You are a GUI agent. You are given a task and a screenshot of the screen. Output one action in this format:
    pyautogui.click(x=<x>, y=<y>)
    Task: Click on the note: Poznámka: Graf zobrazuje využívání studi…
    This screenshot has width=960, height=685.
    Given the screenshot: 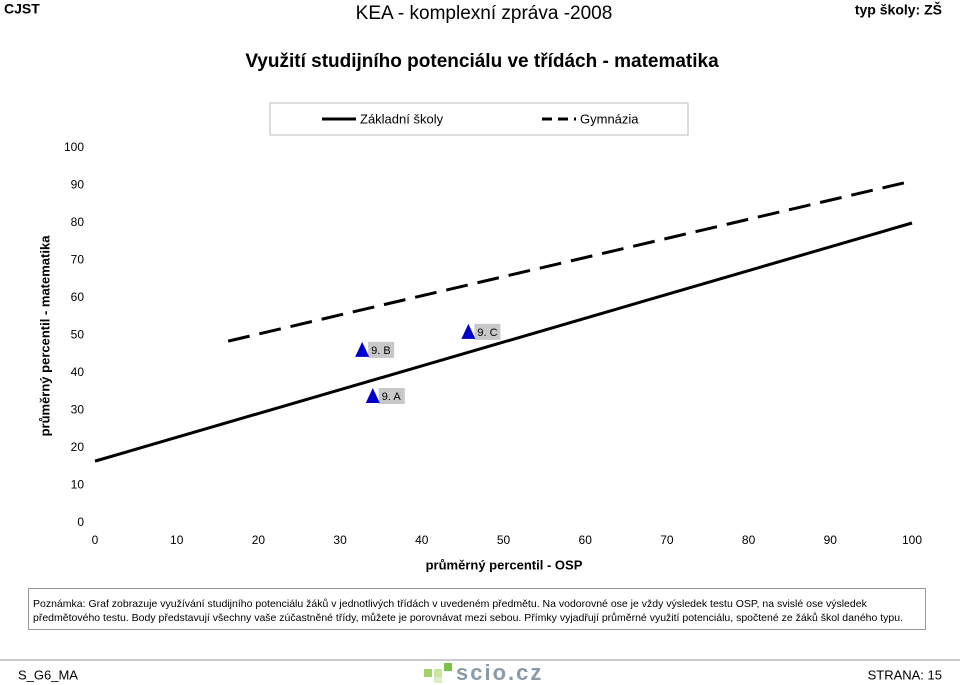 What is the action you would take?
    pyautogui.click(x=477, y=609)
    